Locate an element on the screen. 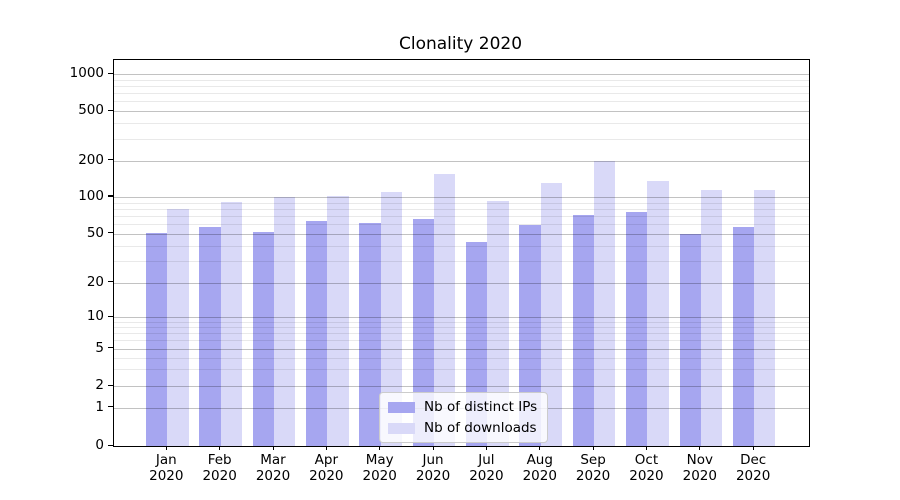 This screenshot has height=500, width=900. legend-item-downloads: Nb of downloads is located at coordinates (462, 428).